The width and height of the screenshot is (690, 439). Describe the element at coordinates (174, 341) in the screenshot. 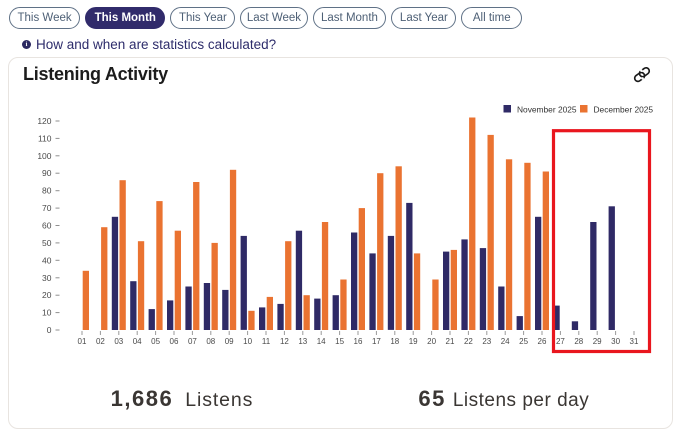

I see `svg-text: 06` at that location.